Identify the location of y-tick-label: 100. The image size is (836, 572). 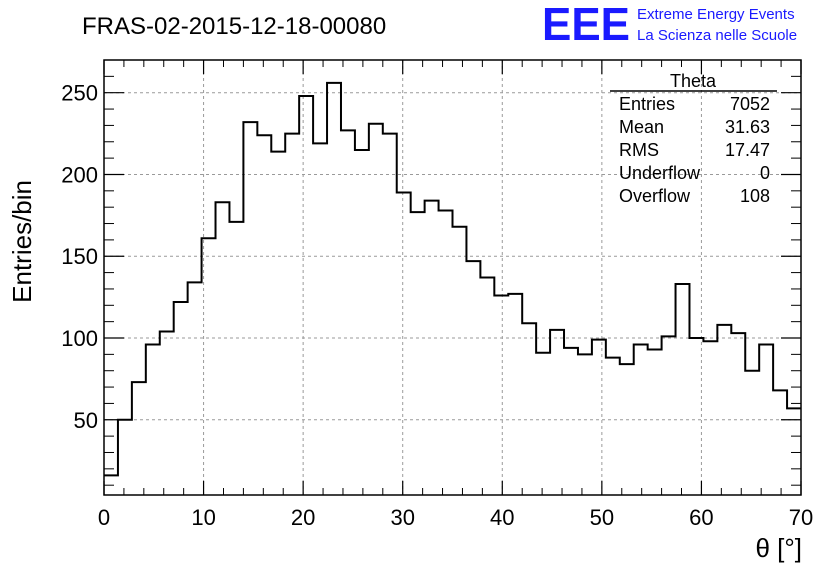
(79, 338).